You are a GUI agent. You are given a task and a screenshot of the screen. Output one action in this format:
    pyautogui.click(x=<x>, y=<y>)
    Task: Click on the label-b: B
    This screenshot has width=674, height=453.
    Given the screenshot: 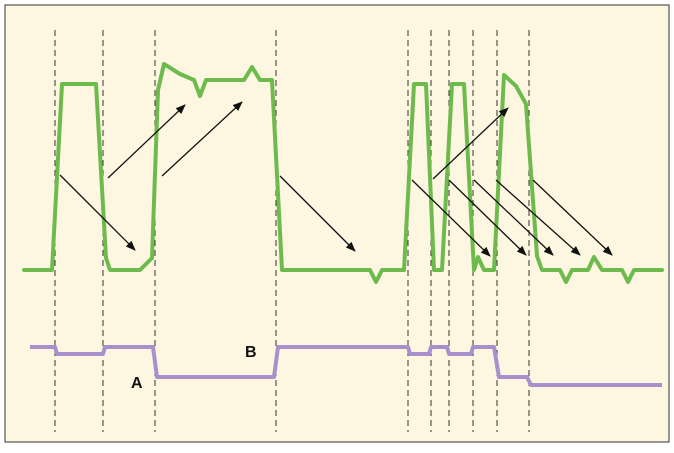 What is the action you would take?
    pyautogui.click(x=251, y=352)
    